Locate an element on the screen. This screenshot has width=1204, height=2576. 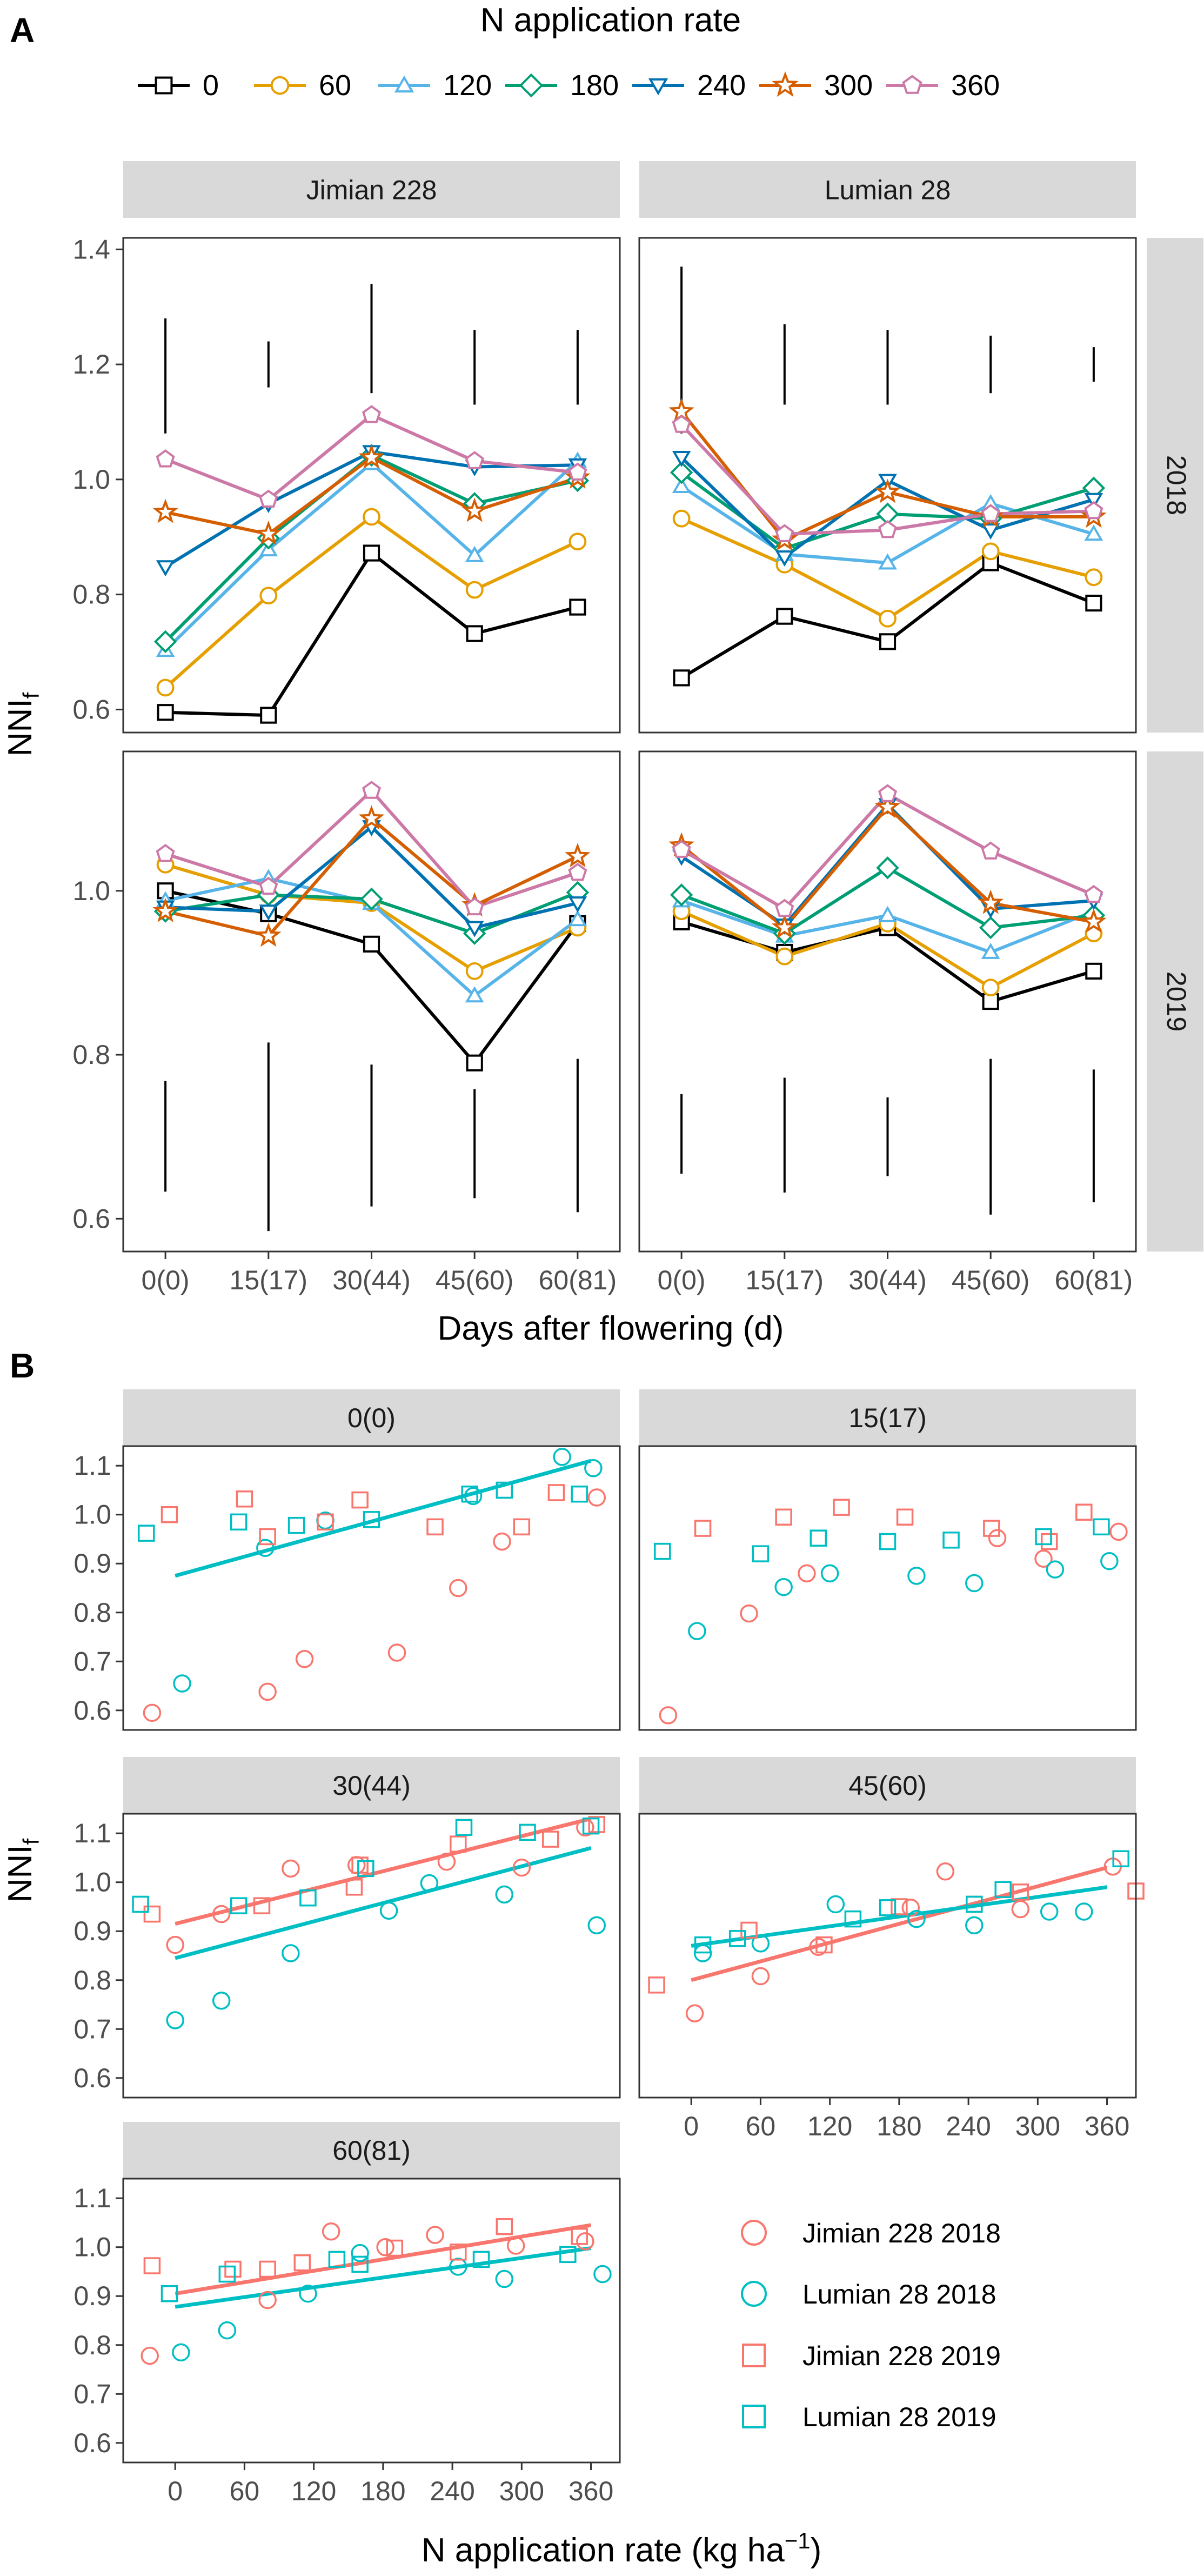
x-tick-label: 45(60) is located at coordinates (475, 1280).